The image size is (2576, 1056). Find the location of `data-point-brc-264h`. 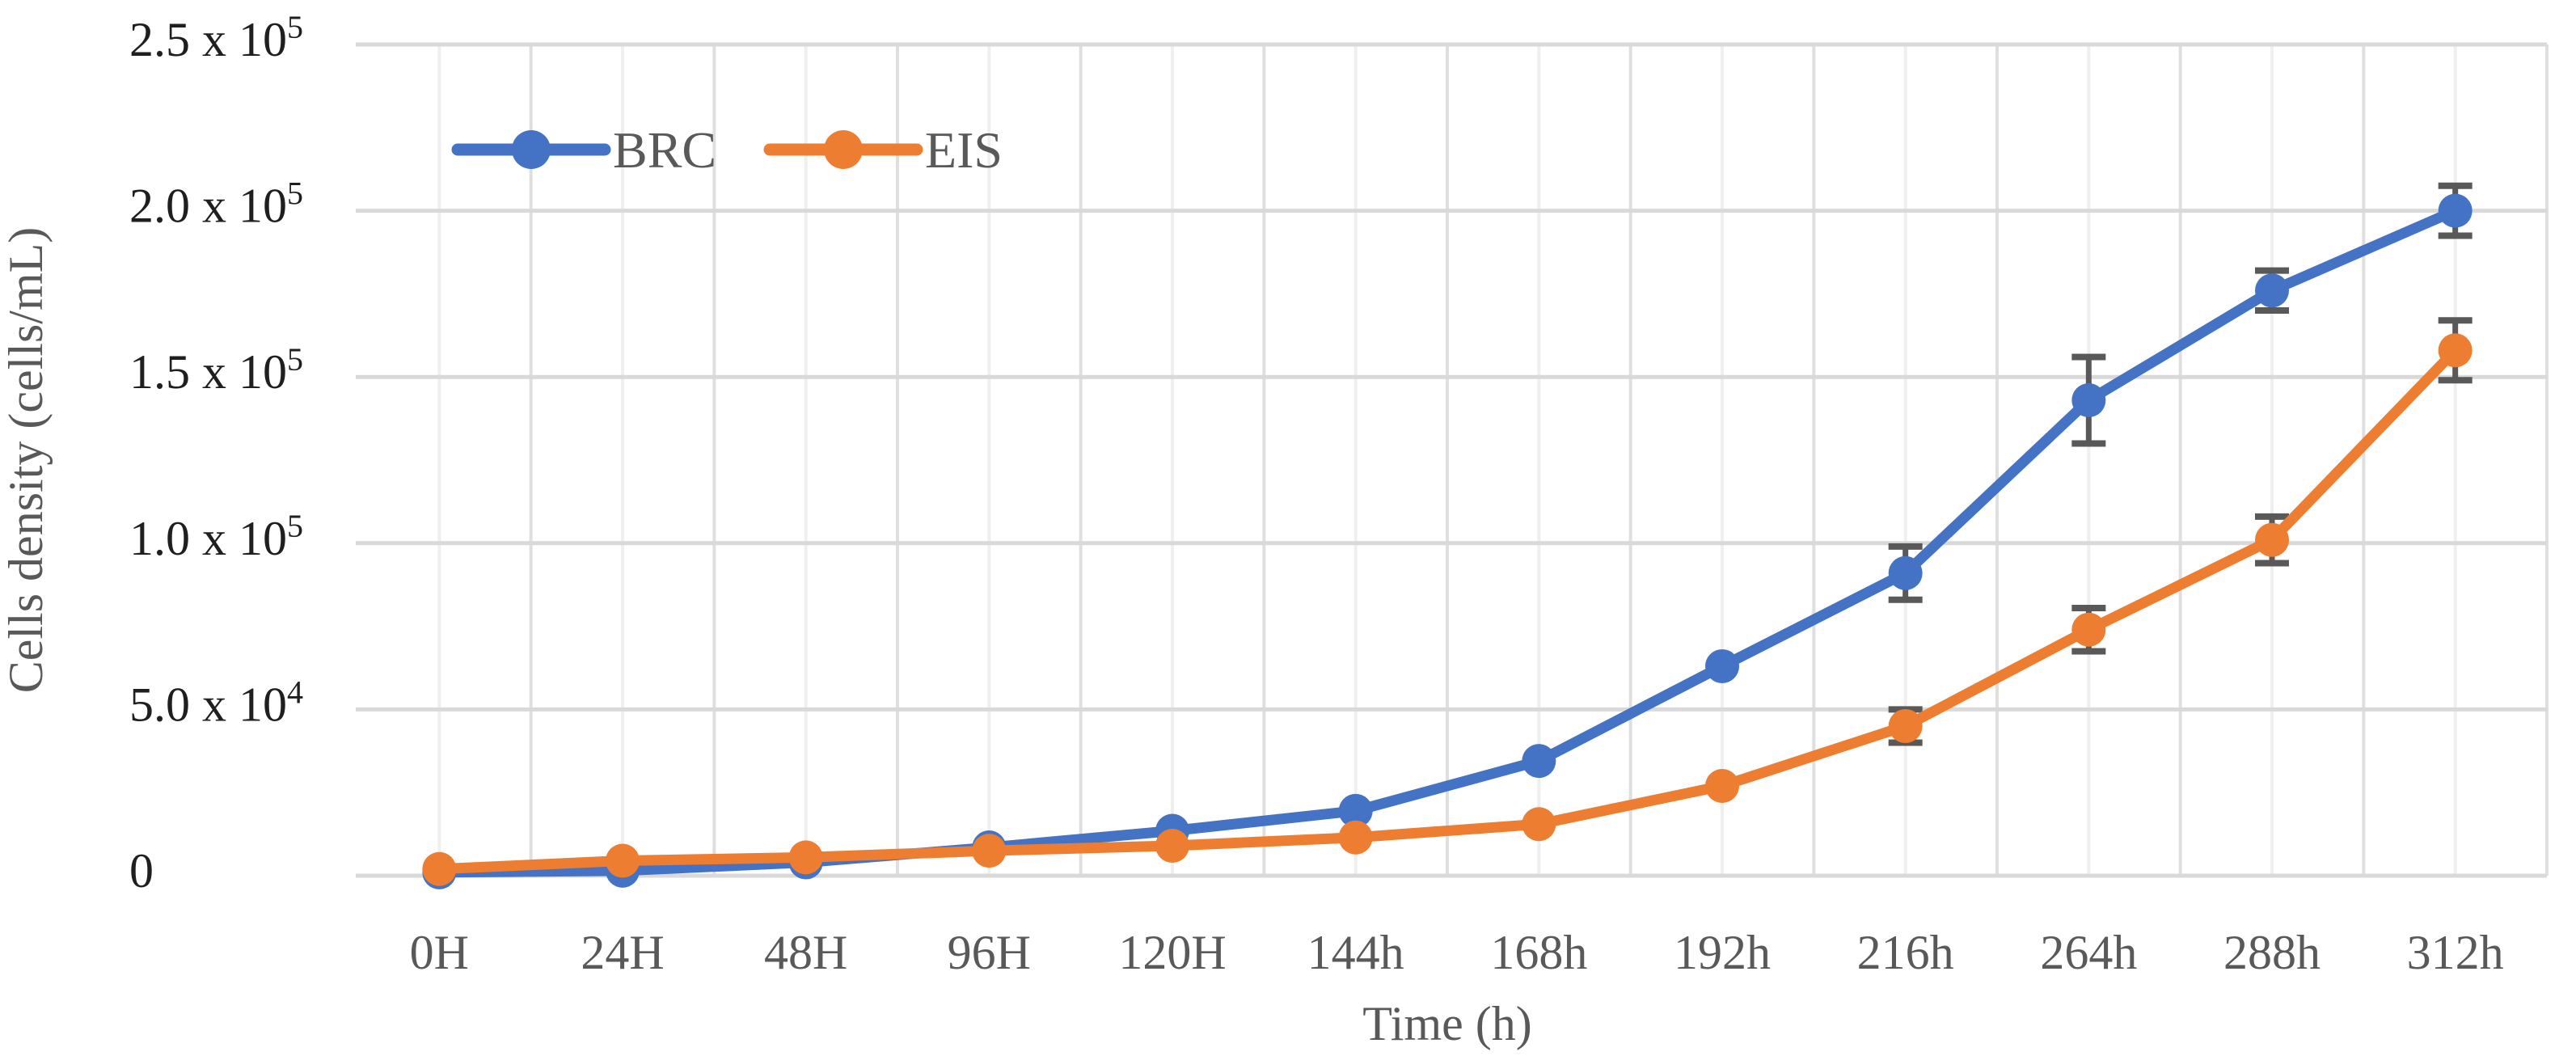

data-point-brc-264h is located at coordinates (2088, 400).